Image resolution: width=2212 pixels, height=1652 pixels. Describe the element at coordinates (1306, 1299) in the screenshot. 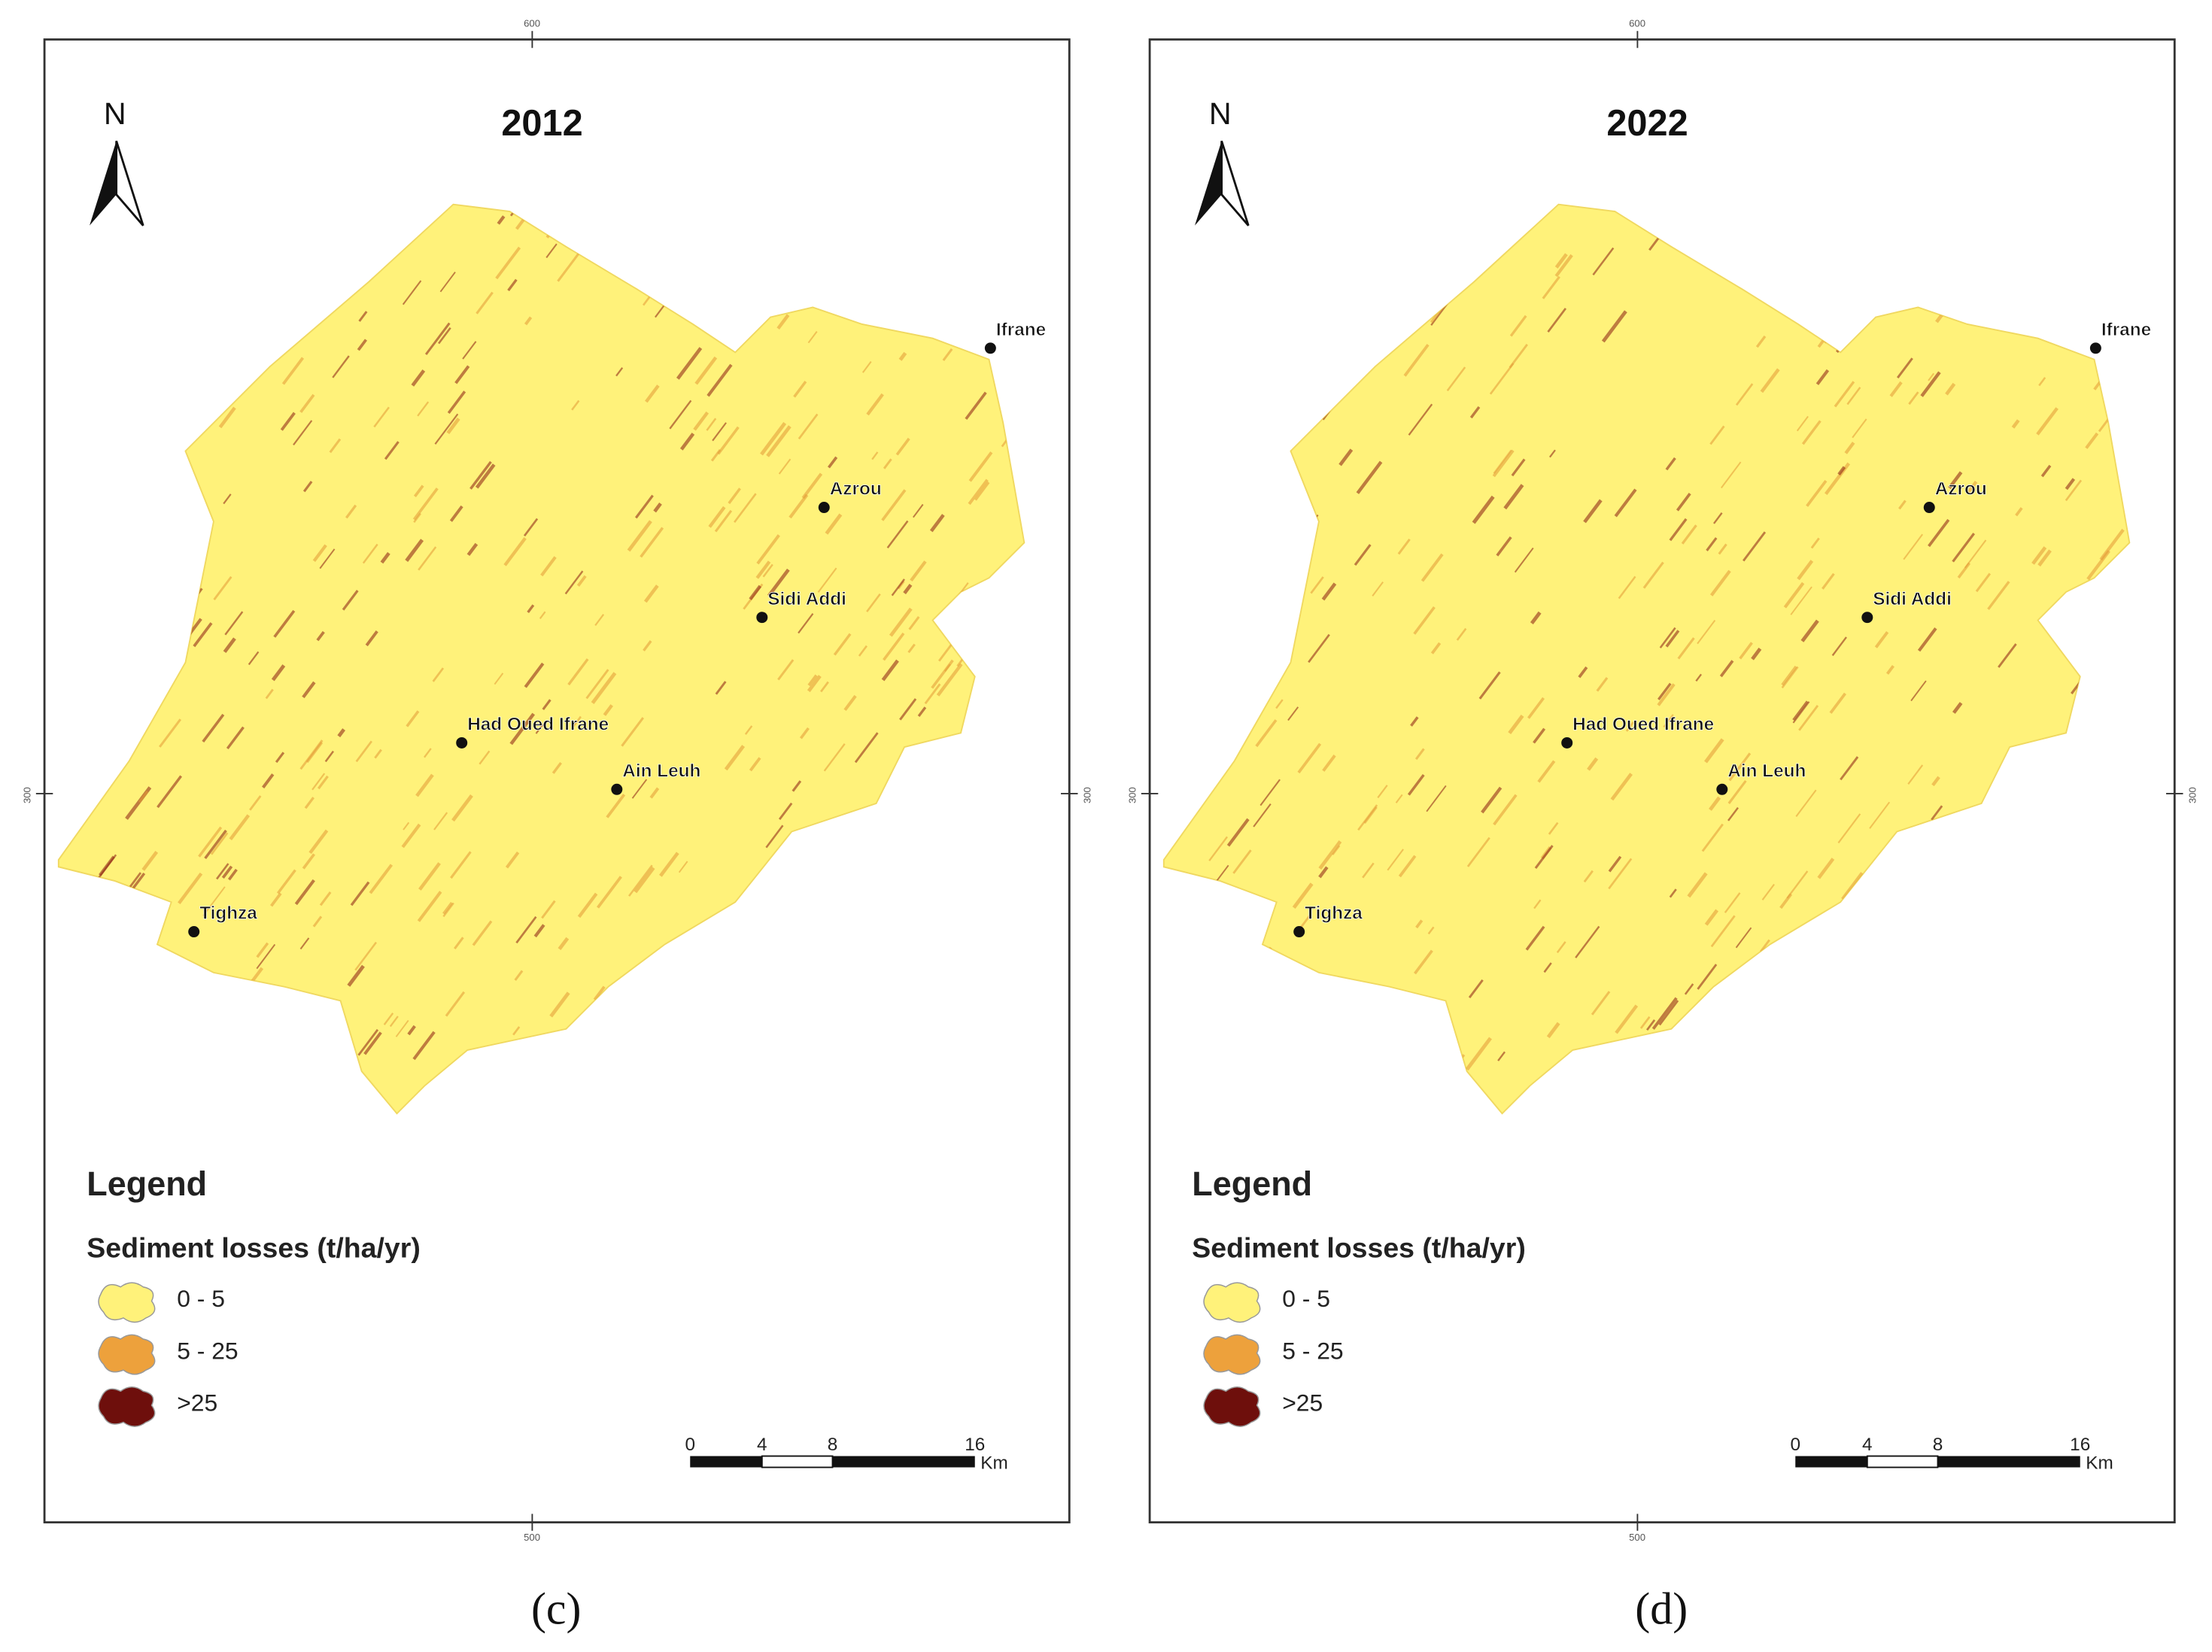

I see `legend-label: 0 - 5` at that location.